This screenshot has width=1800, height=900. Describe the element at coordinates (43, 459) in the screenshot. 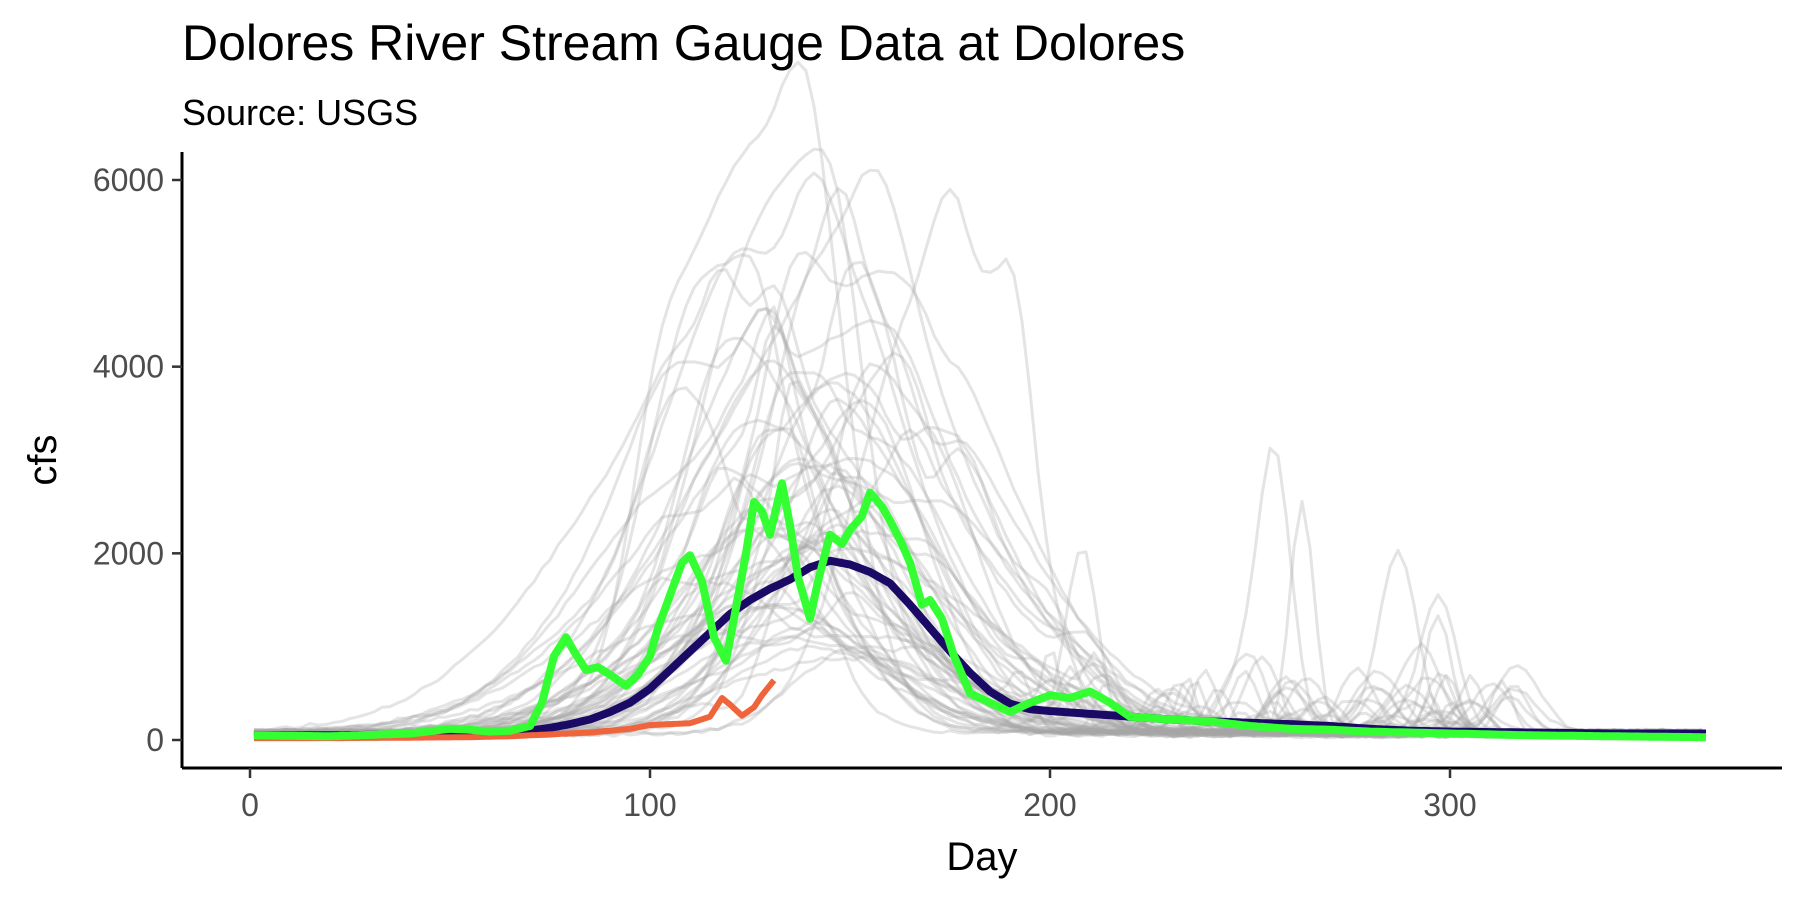

I see `y-axis-title: cfs` at that location.